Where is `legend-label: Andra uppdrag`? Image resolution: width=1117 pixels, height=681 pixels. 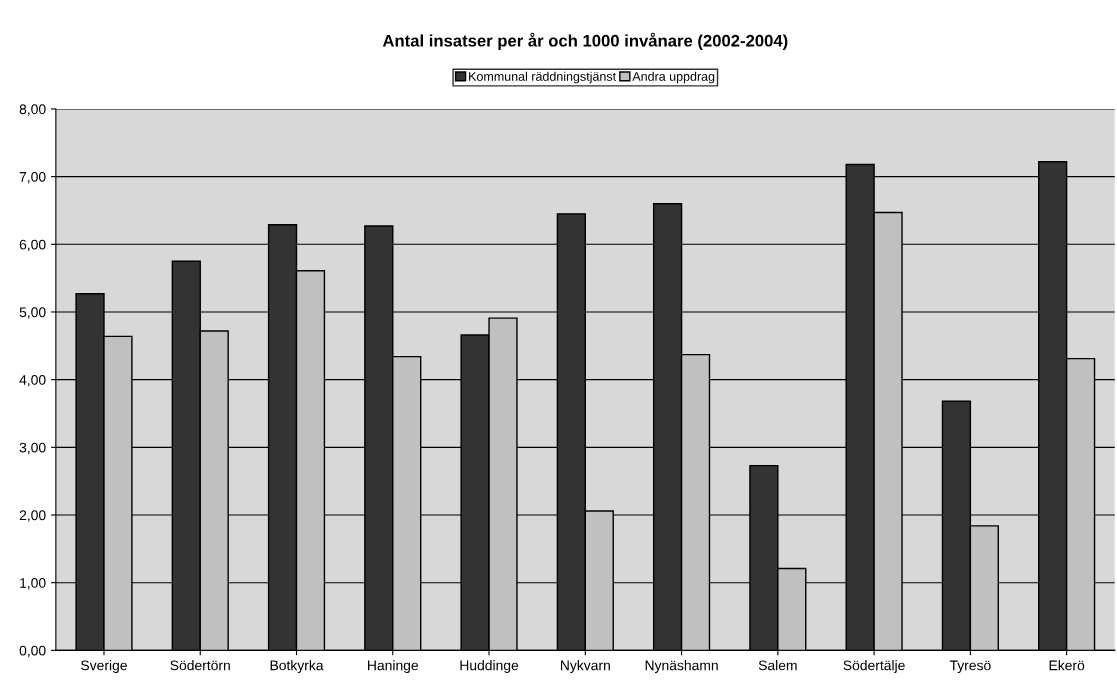
legend-label: Andra uppdrag is located at coordinates (673, 77).